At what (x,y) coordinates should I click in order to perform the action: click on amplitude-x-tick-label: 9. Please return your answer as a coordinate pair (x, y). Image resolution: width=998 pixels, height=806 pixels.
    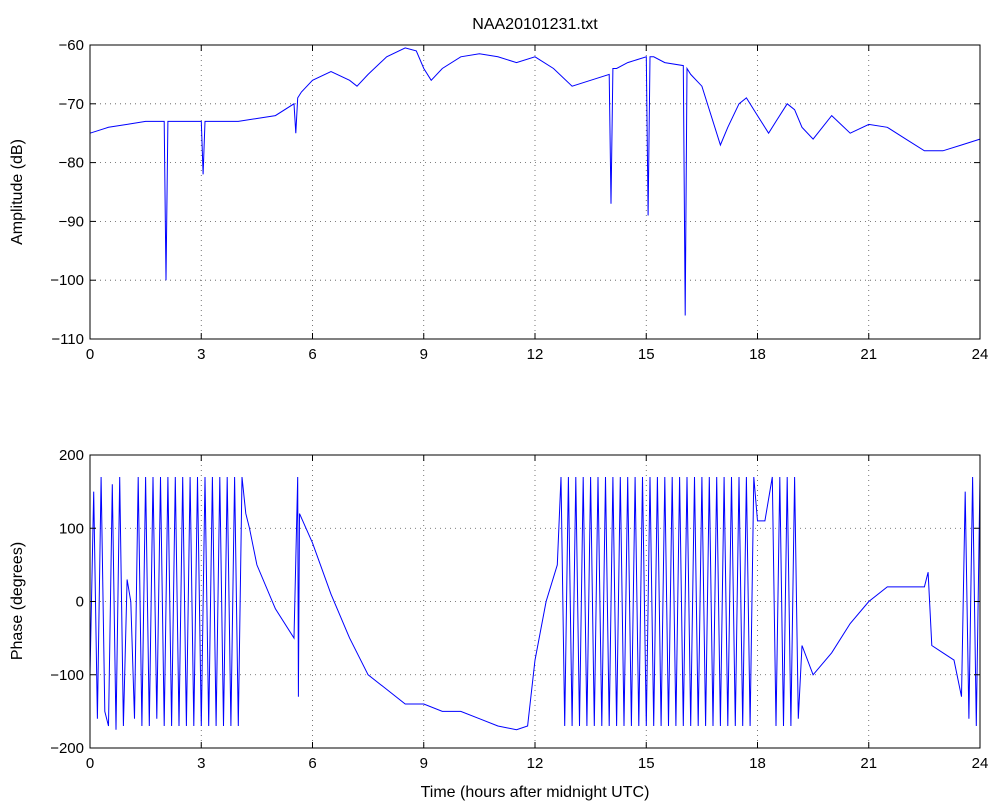
    Looking at the image, I should click on (424, 354).